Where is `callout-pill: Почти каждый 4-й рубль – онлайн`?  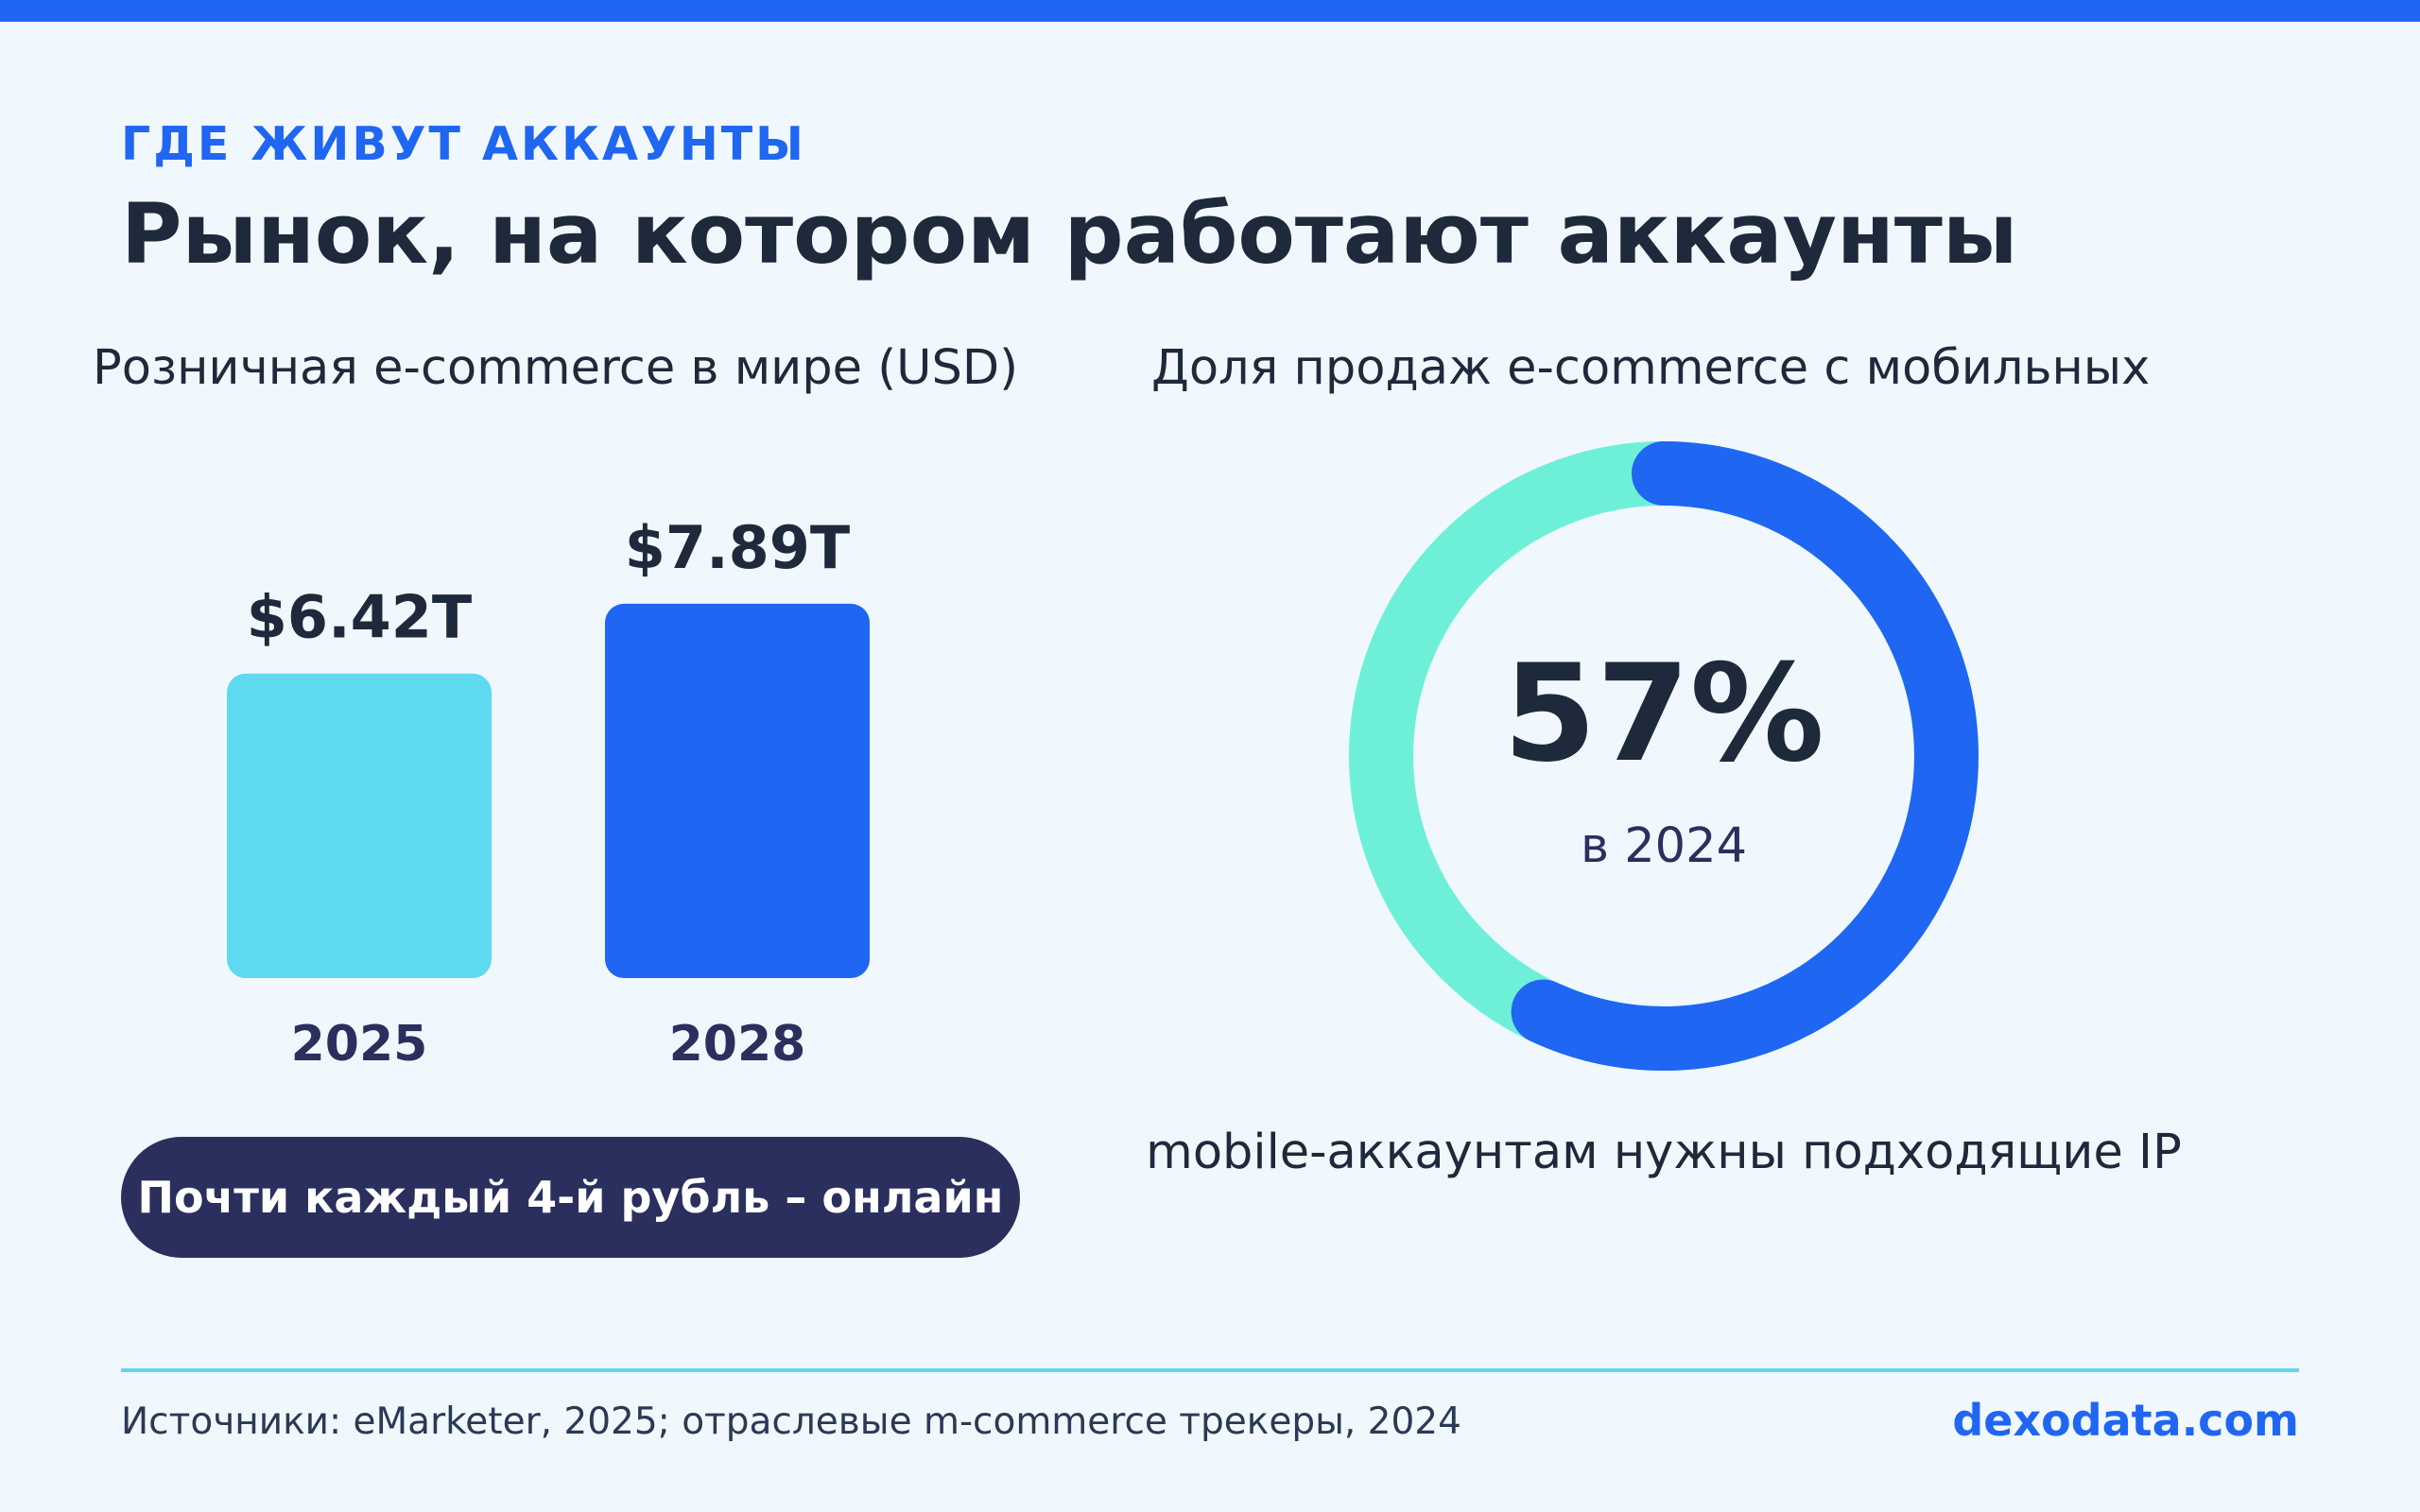 callout-pill: Почти каждый 4-й рубль – онлайн is located at coordinates (570, 1197).